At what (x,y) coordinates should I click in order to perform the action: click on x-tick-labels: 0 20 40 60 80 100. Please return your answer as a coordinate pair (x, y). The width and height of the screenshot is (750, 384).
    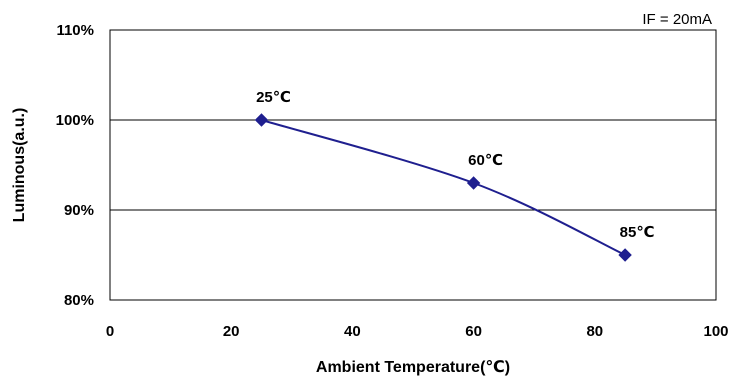
    Looking at the image, I should click on (417, 331).